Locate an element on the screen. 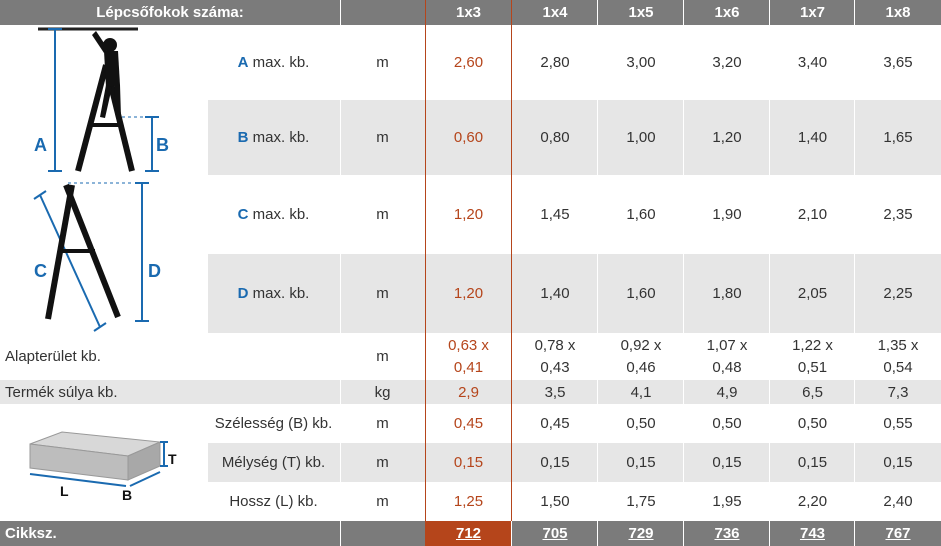  article-cell-1x3: 712 is located at coordinates (468, 533).